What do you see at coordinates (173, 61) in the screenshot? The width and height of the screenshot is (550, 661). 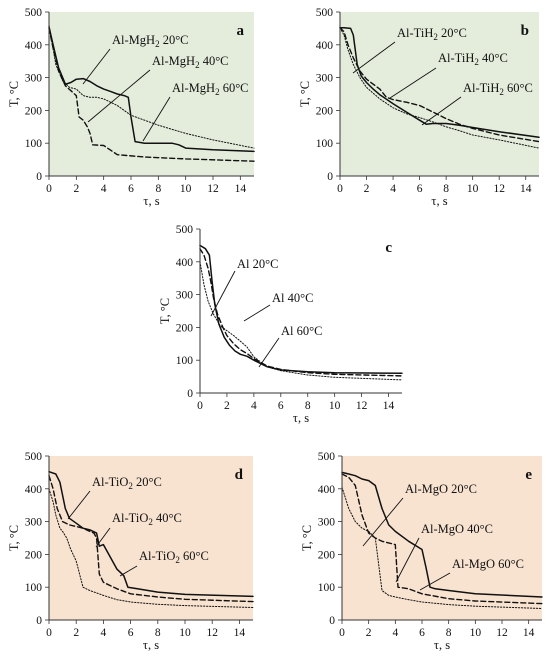 I see `annotation-base: Al-MgH` at bounding box center [173, 61].